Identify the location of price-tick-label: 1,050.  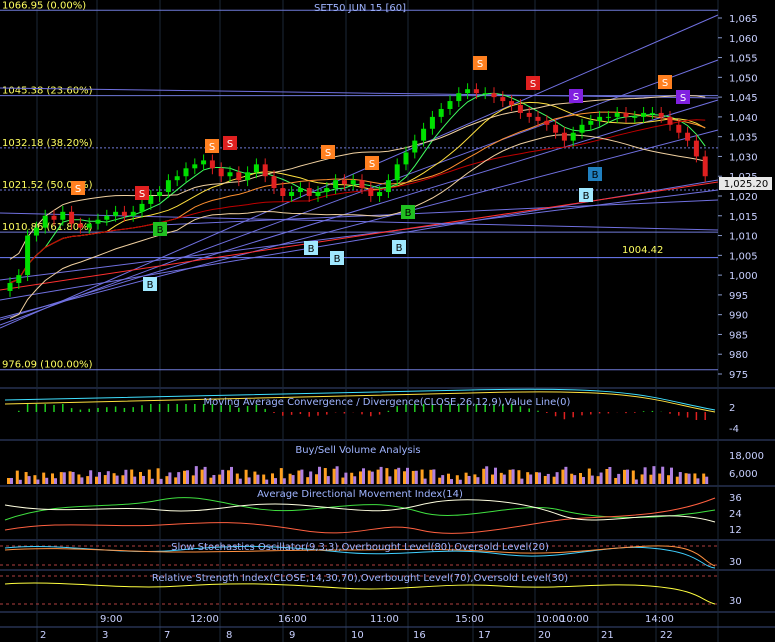
(743, 78).